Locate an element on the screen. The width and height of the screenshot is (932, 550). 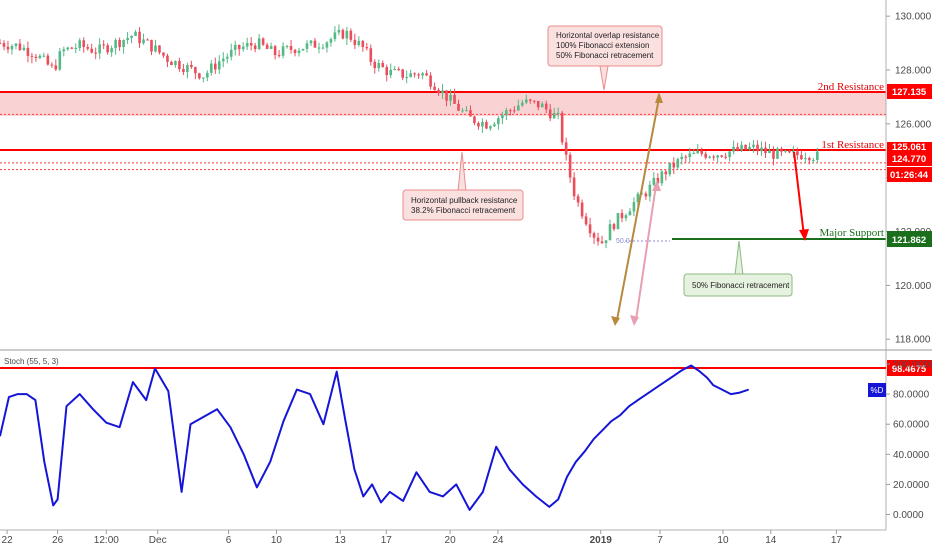
projection-arrow is located at coordinates (801, 196).